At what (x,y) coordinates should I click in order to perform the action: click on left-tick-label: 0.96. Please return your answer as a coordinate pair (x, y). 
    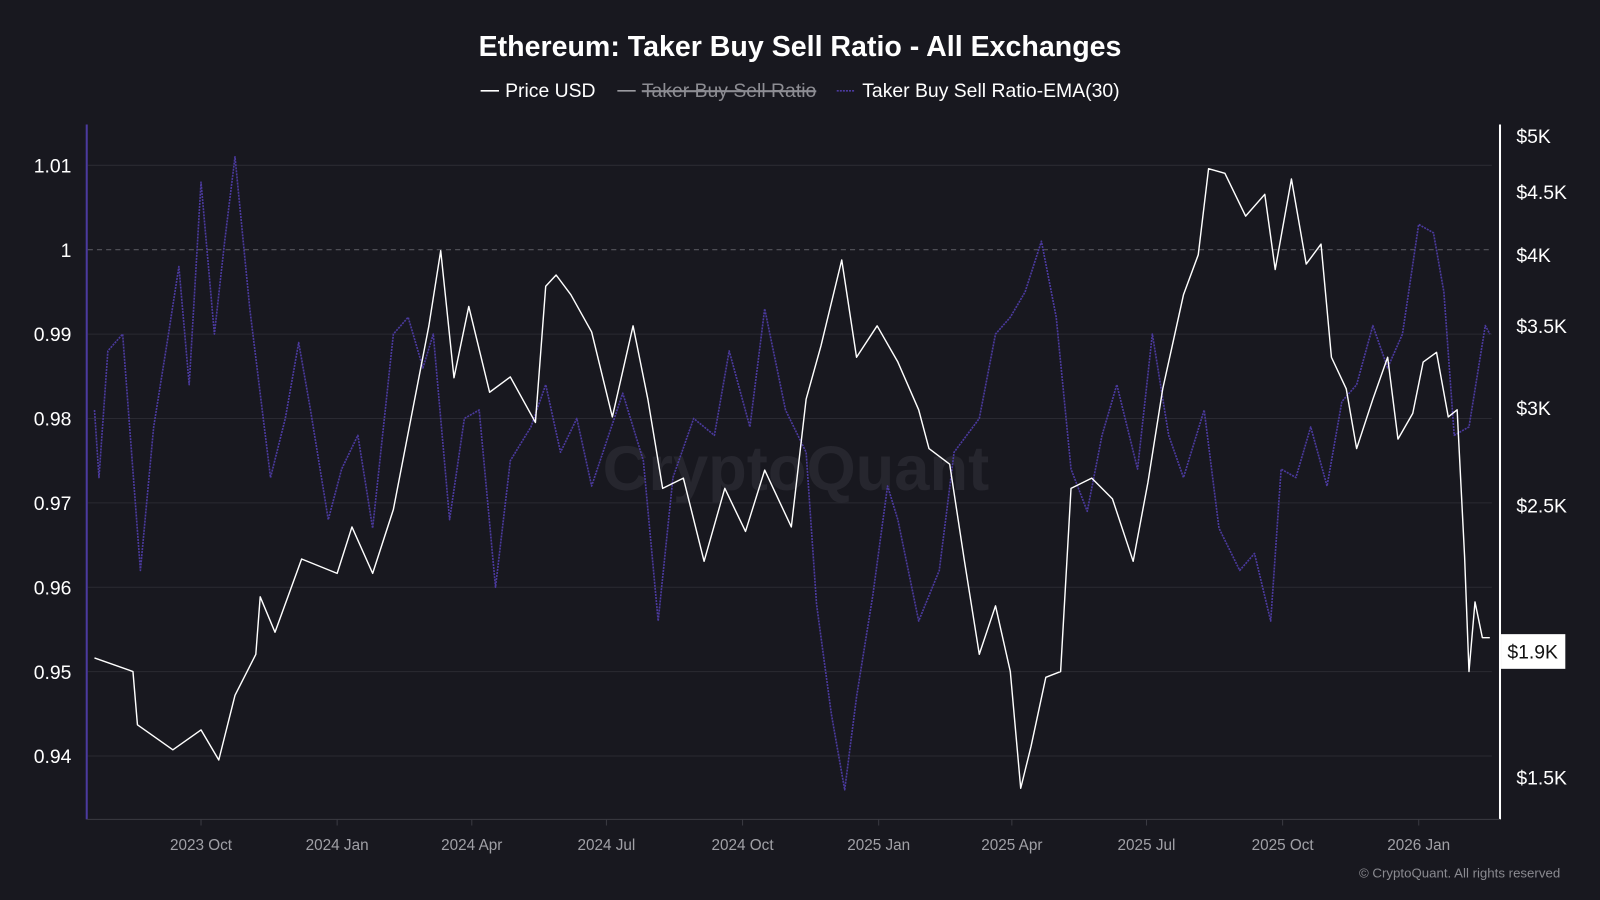
    Looking at the image, I should click on (53, 588).